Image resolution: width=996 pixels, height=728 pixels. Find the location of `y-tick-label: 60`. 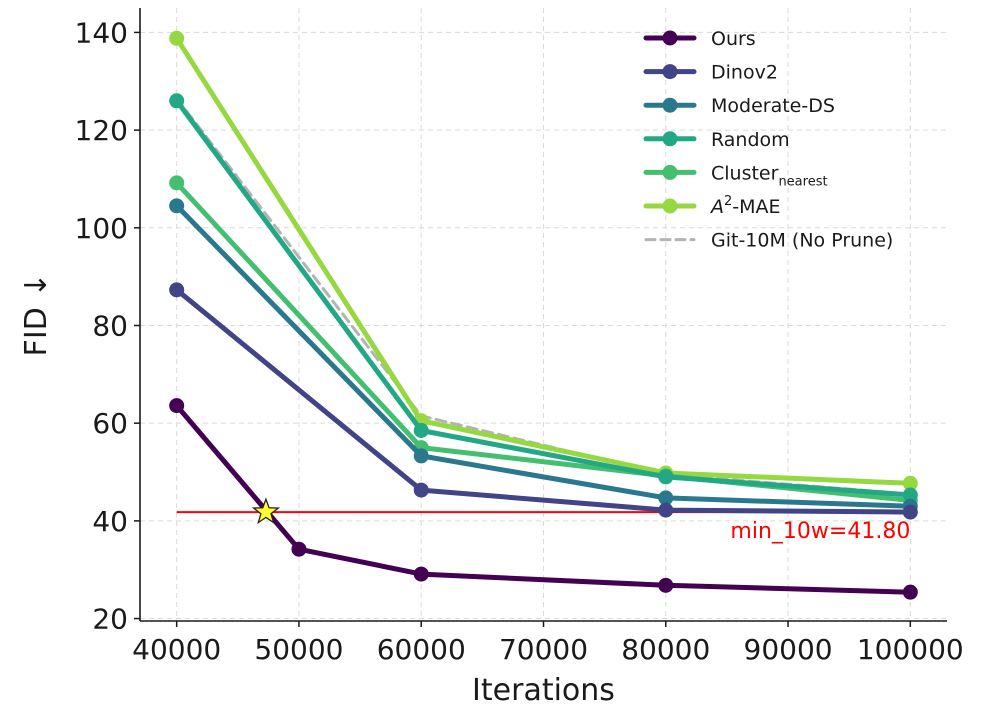

y-tick-label: 60 is located at coordinates (110, 423).